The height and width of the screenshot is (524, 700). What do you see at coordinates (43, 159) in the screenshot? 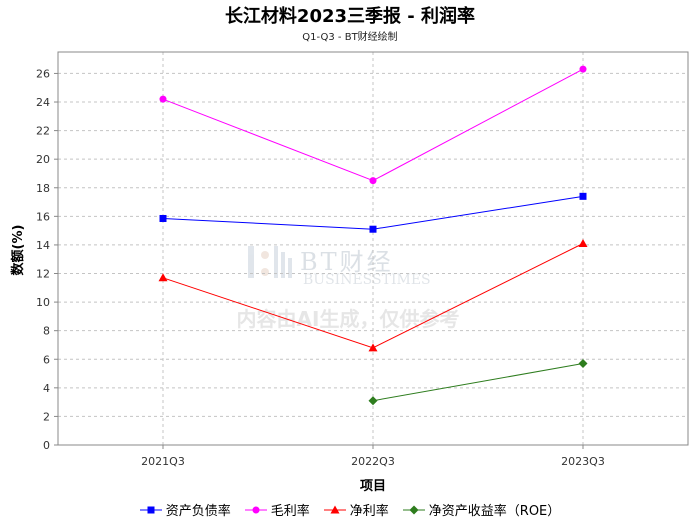
I see `y-tick-label: 20` at bounding box center [43, 159].